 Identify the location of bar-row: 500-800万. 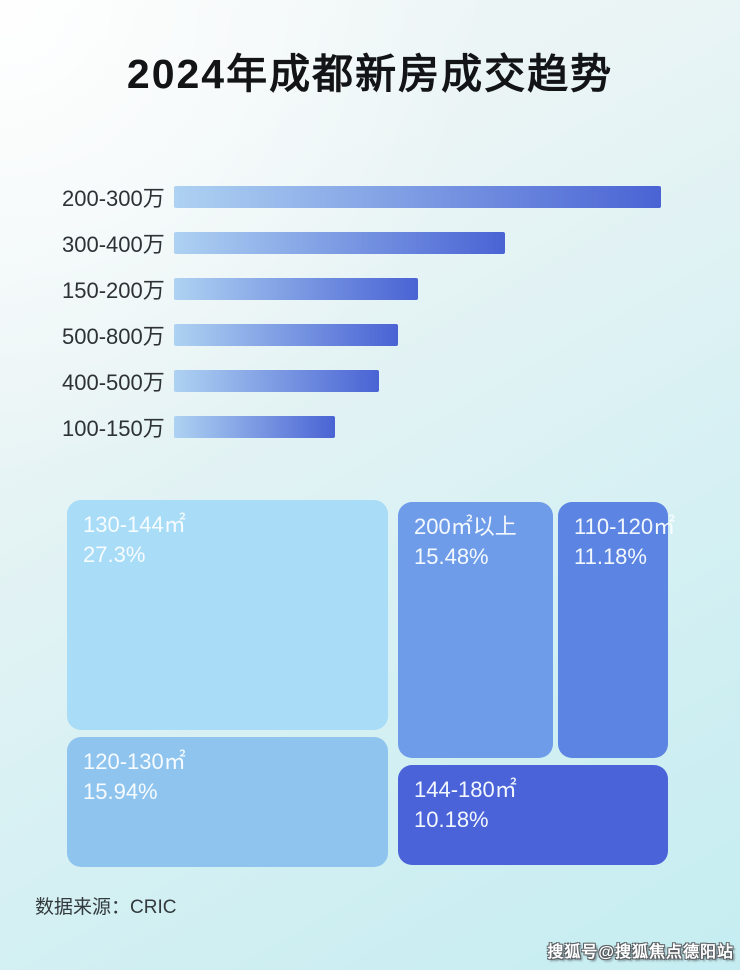
(370, 336).